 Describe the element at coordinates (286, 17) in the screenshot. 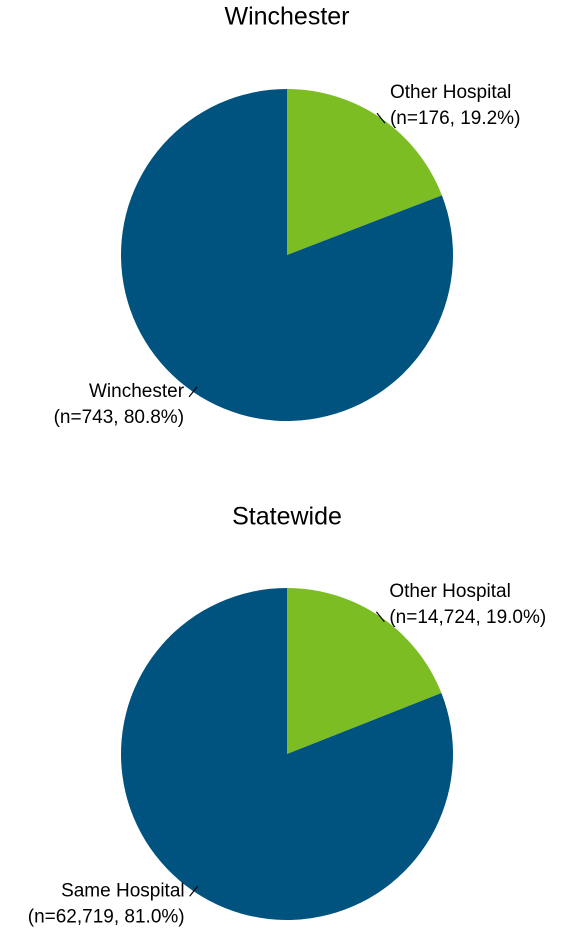

I see `chart-title: Winchester` at that location.